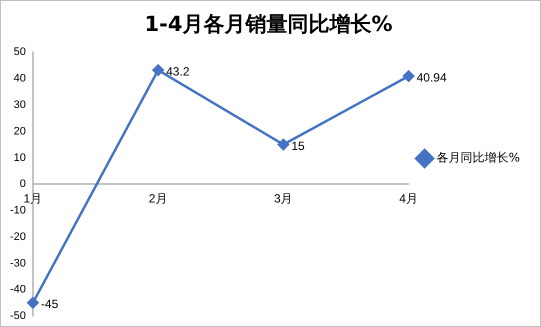  Describe the element at coordinates (20, 158) in the screenshot. I see `y-tick-label: 10` at that location.